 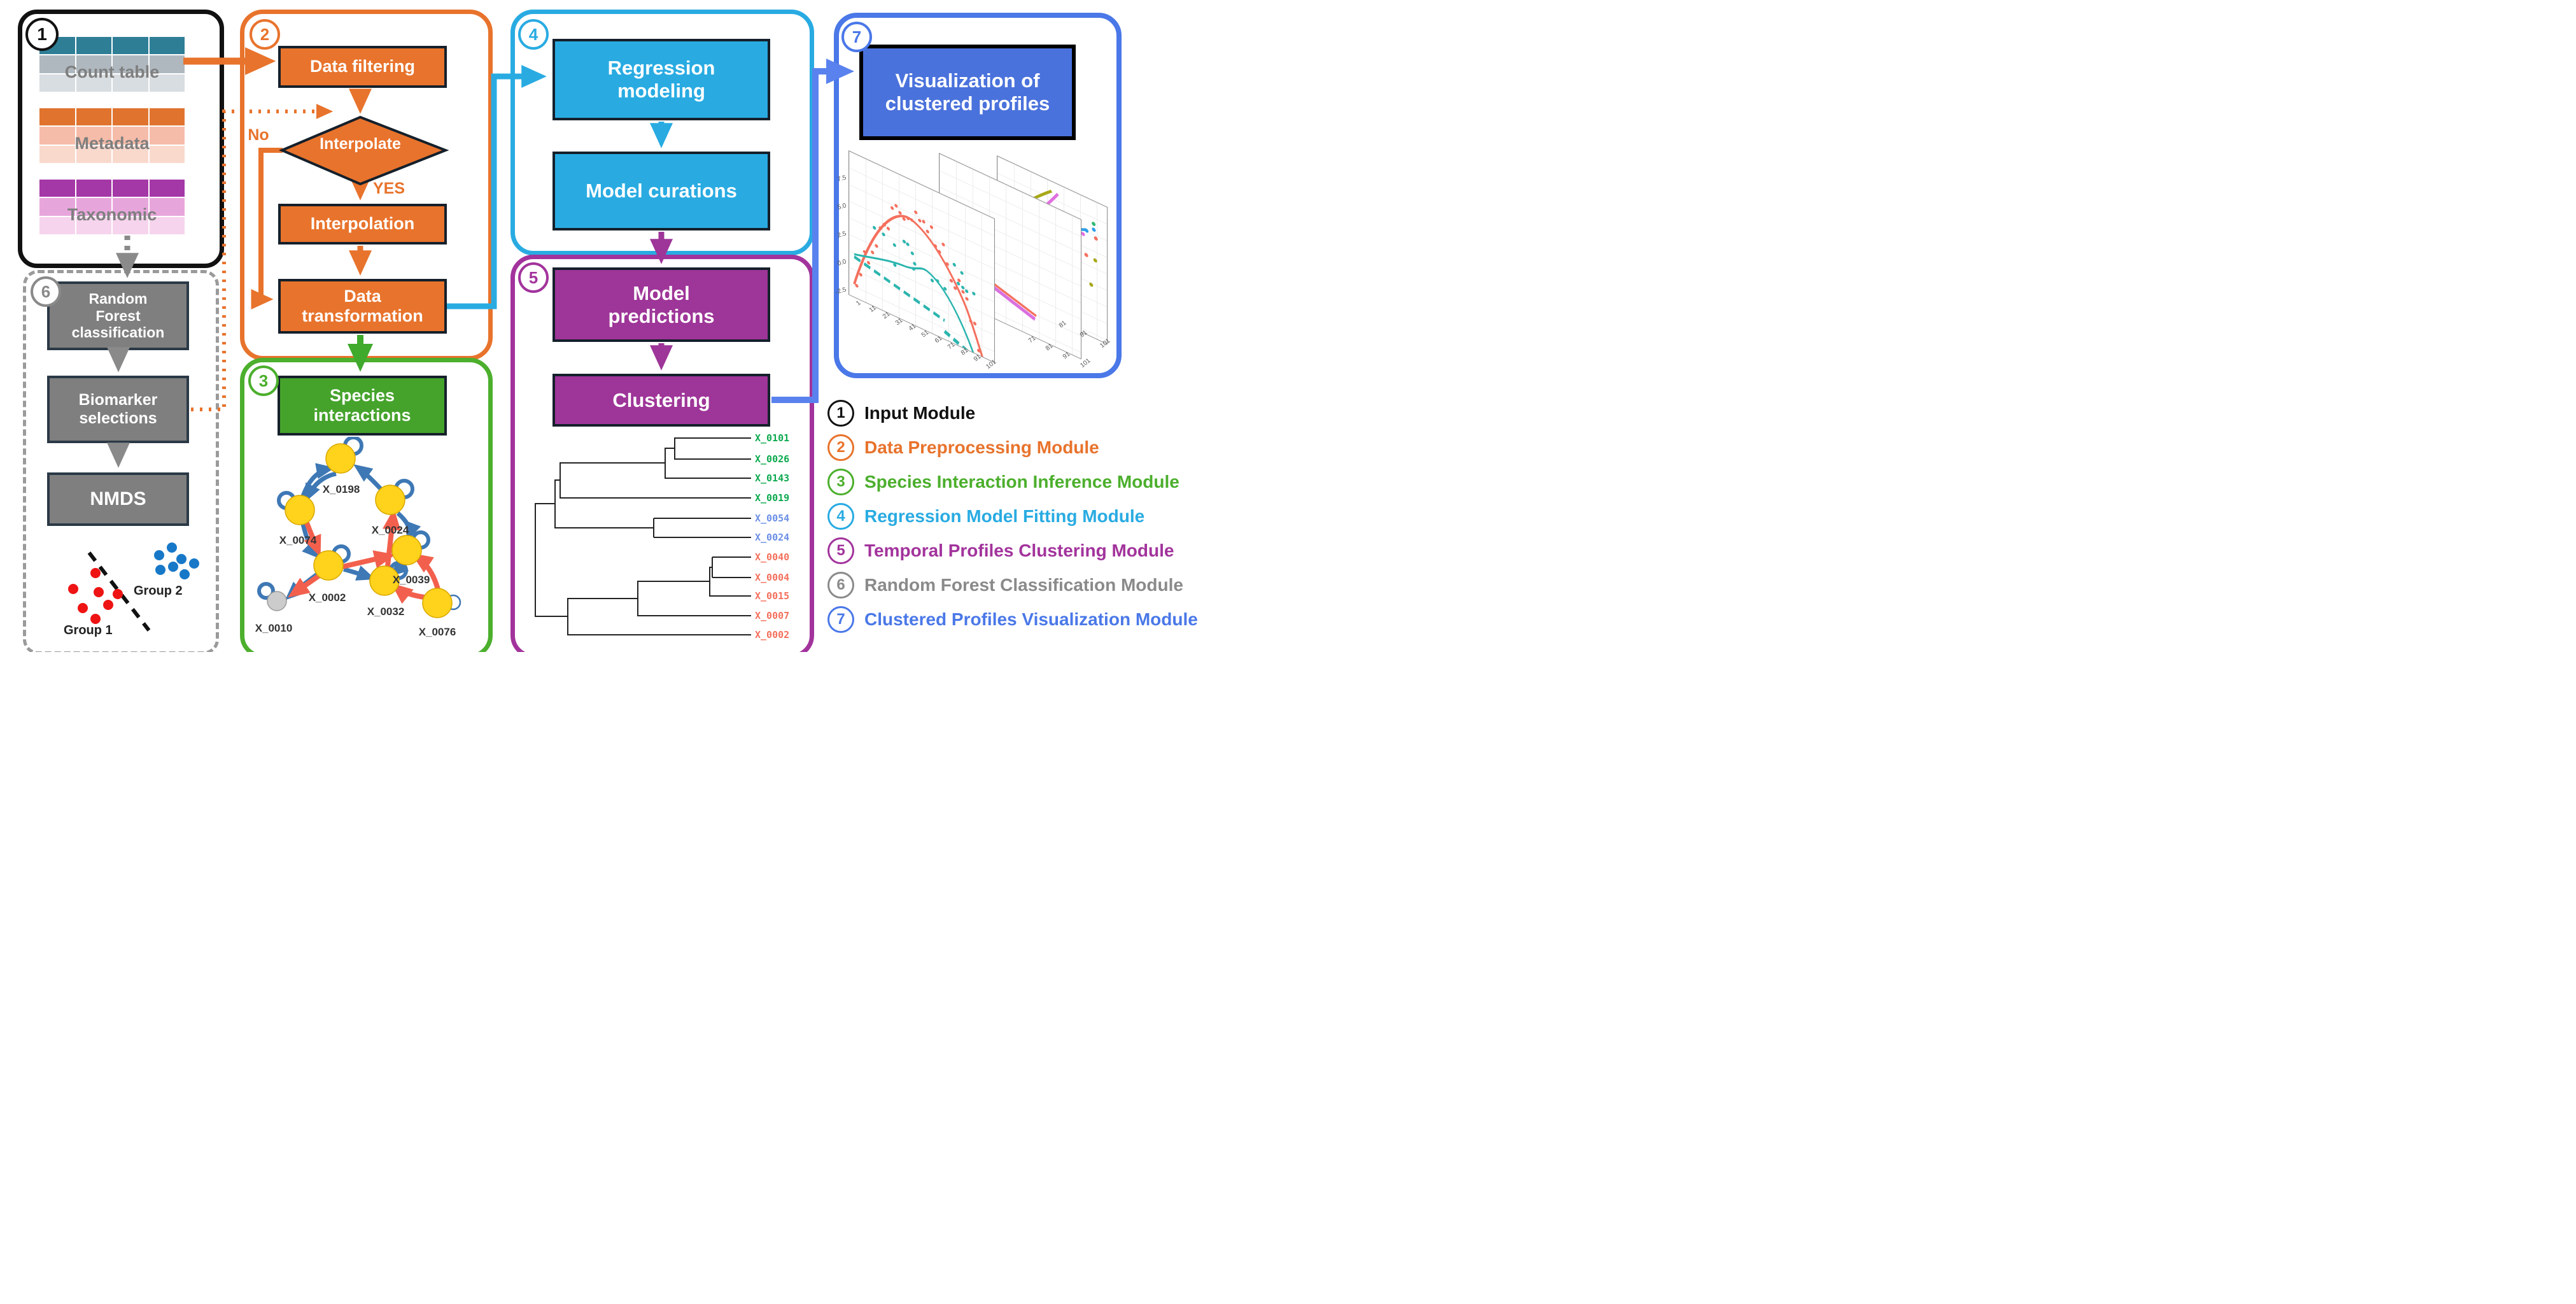 I want to click on legend-item-clustering: 5 Temporal Profiles Clustering Module, so click(x=1001, y=550).